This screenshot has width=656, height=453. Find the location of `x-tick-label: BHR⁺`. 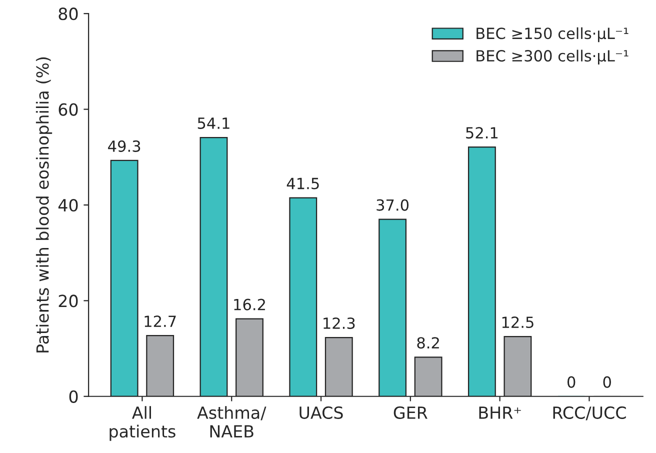

x-tick-label: BHR⁺ is located at coordinates (500, 412).